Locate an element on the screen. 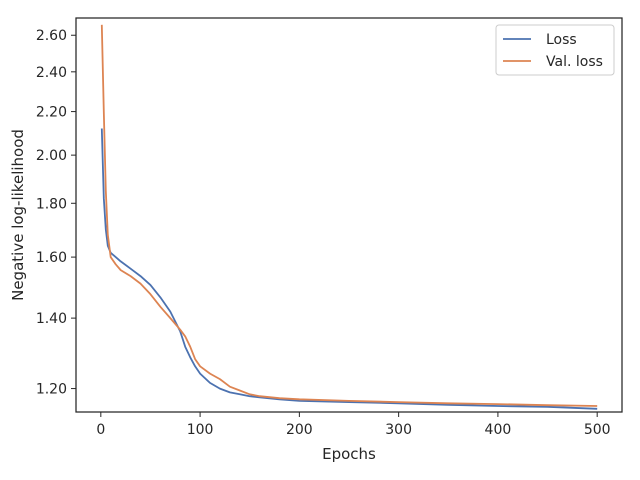  y-tick-label: 2.40 is located at coordinates (51, 73).